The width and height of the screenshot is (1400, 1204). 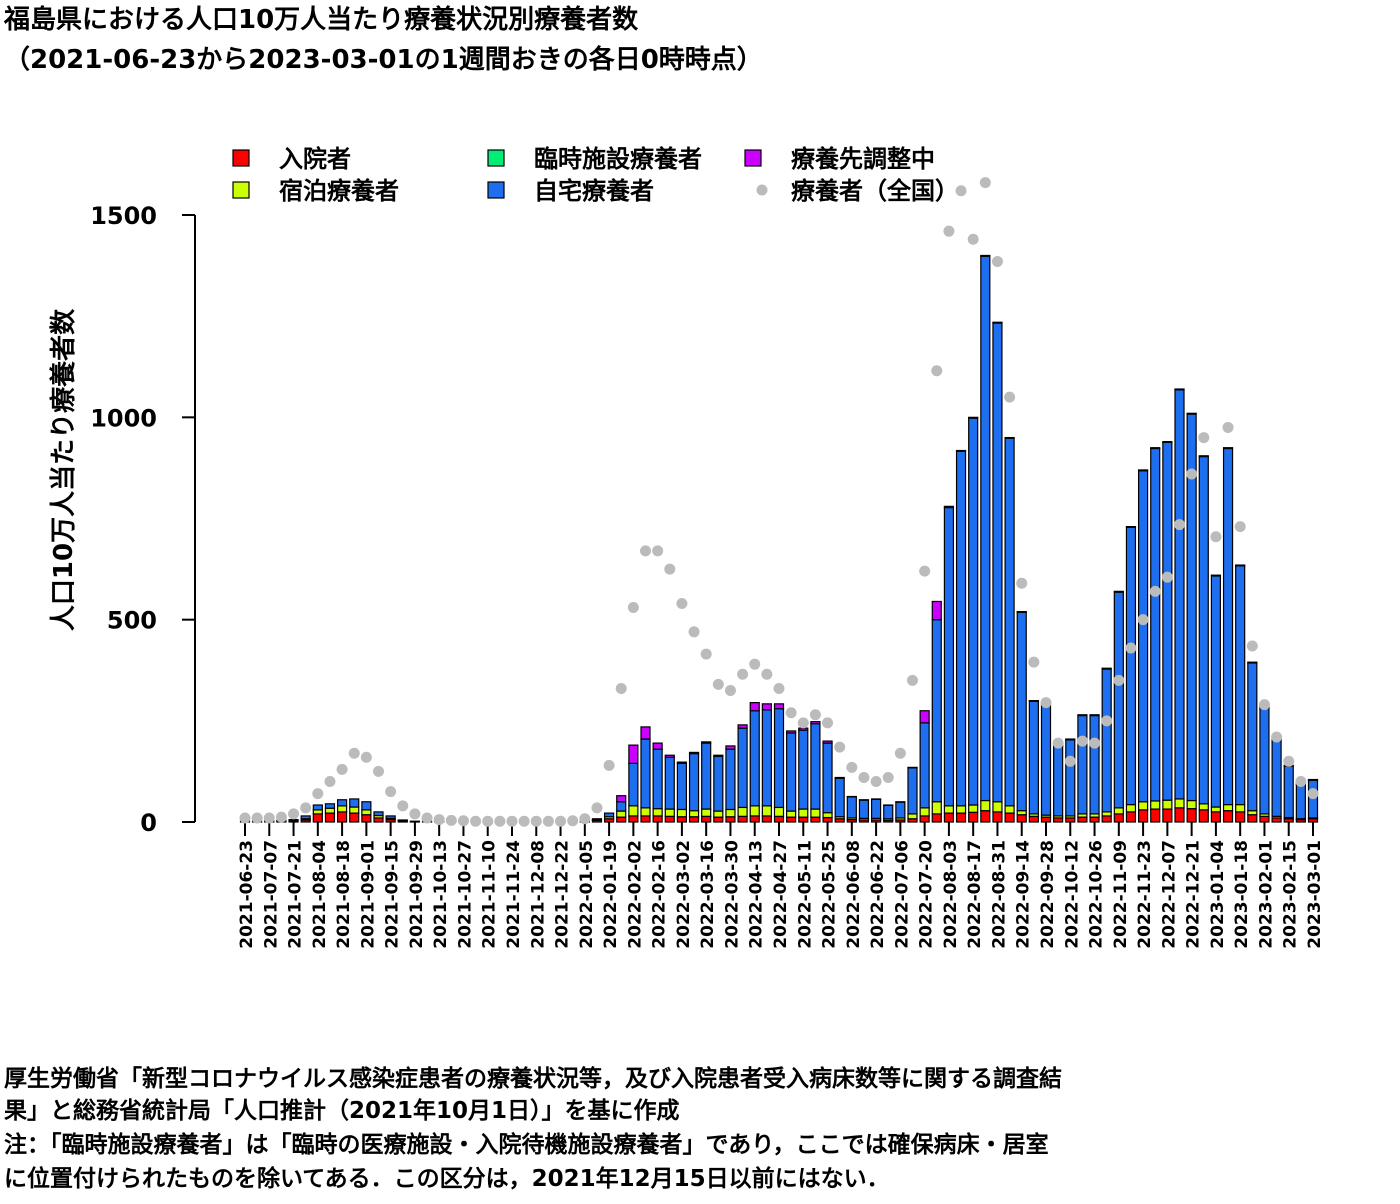 What do you see at coordinates (1266, 894) in the screenshot?
I see `x-tick-label: 2023-02-01` at bounding box center [1266, 894].